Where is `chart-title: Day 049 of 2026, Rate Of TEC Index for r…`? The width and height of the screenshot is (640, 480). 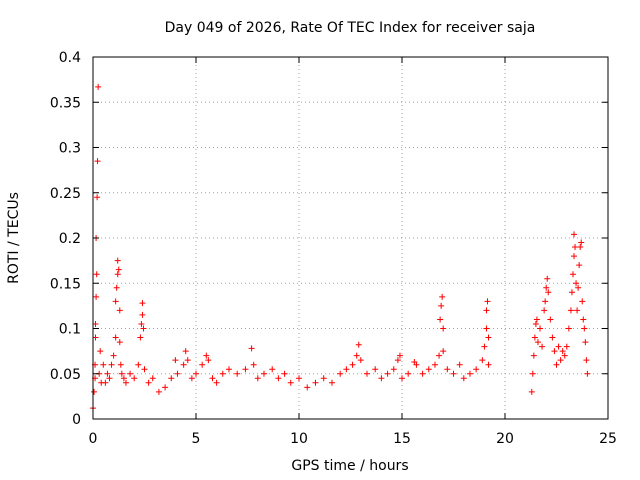 chart-title: Day 049 of 2026, Rate Of TEC Index for r… is located at coordinates (350, 28).